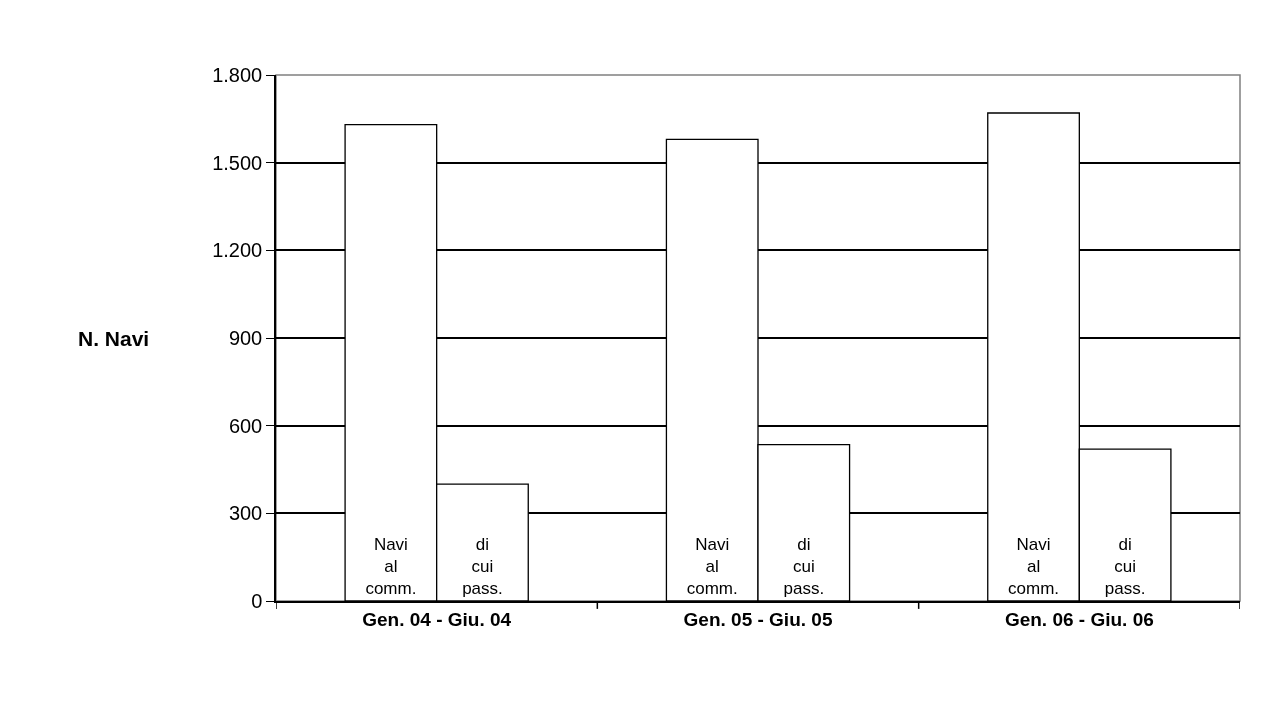 Image resolution: width=1261 pixels, height=708 pixels. I want to click on y-tick-label: 1.200, so click(237, 250).